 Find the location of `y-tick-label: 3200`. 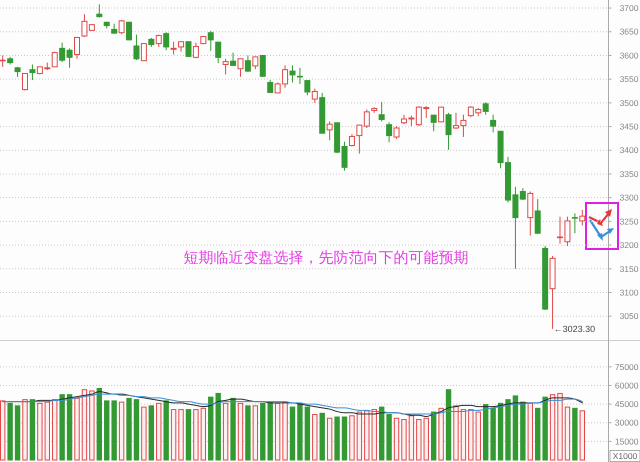

y-tick-label: 3200 is located at coordinates (629, 245).